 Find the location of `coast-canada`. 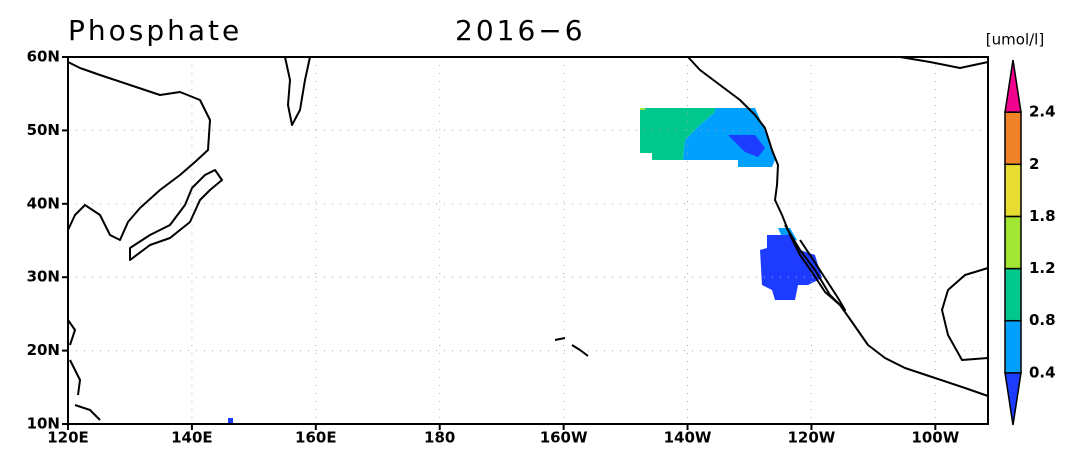

coast-canada is located at coordinates (944, 62).